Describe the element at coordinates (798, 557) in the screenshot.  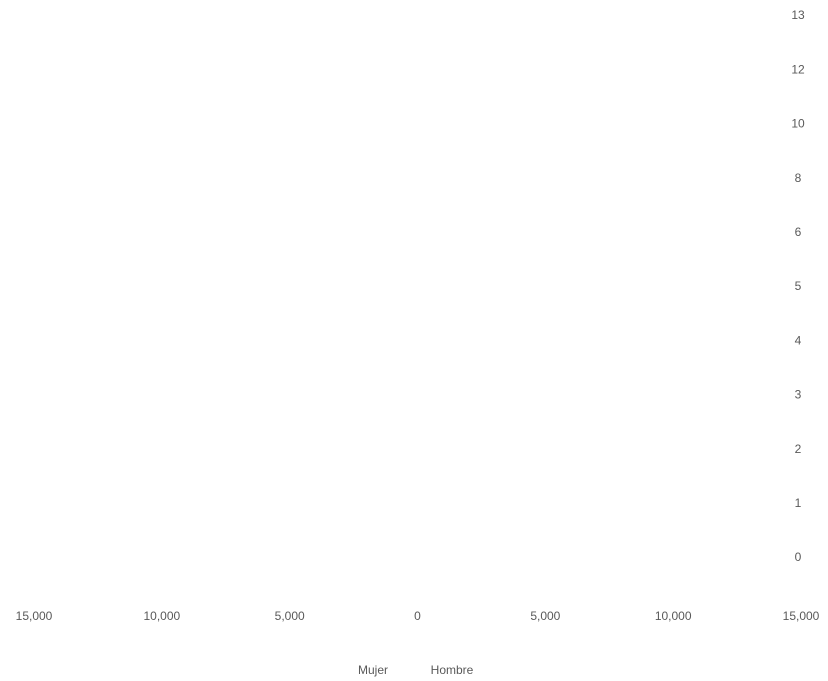
I see `y-tick-label: 0` at that location.